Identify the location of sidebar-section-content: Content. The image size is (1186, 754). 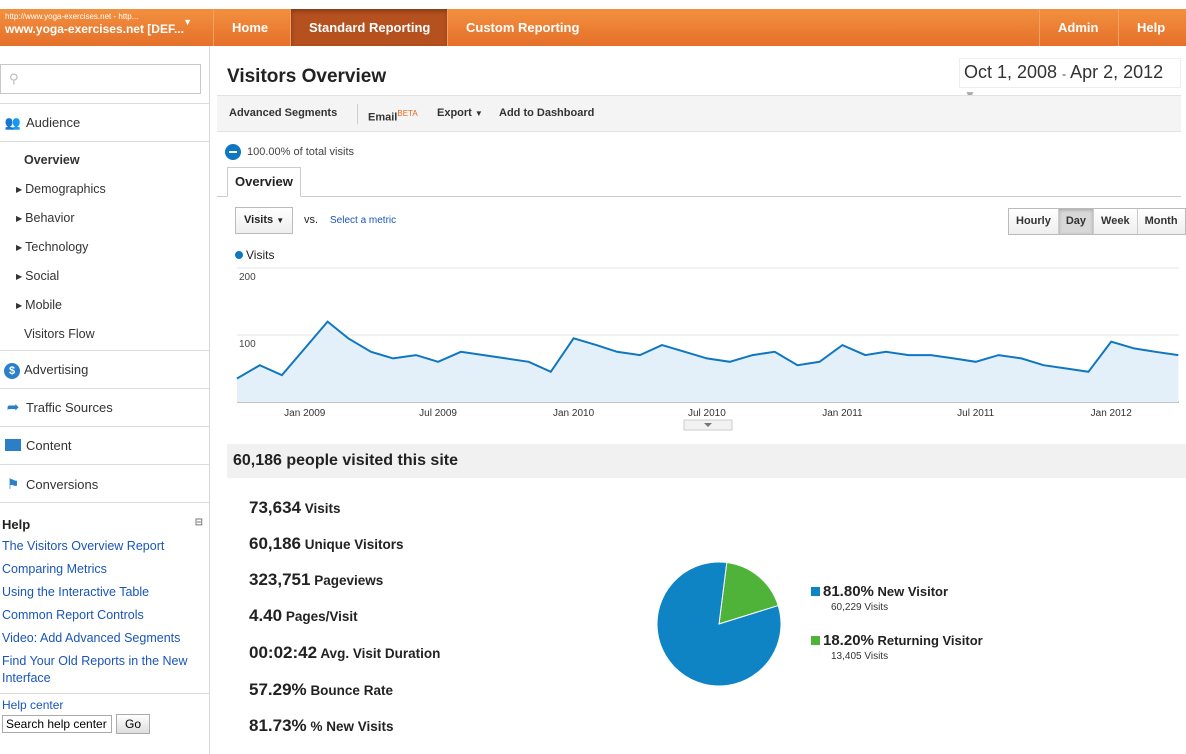
(104, 446).